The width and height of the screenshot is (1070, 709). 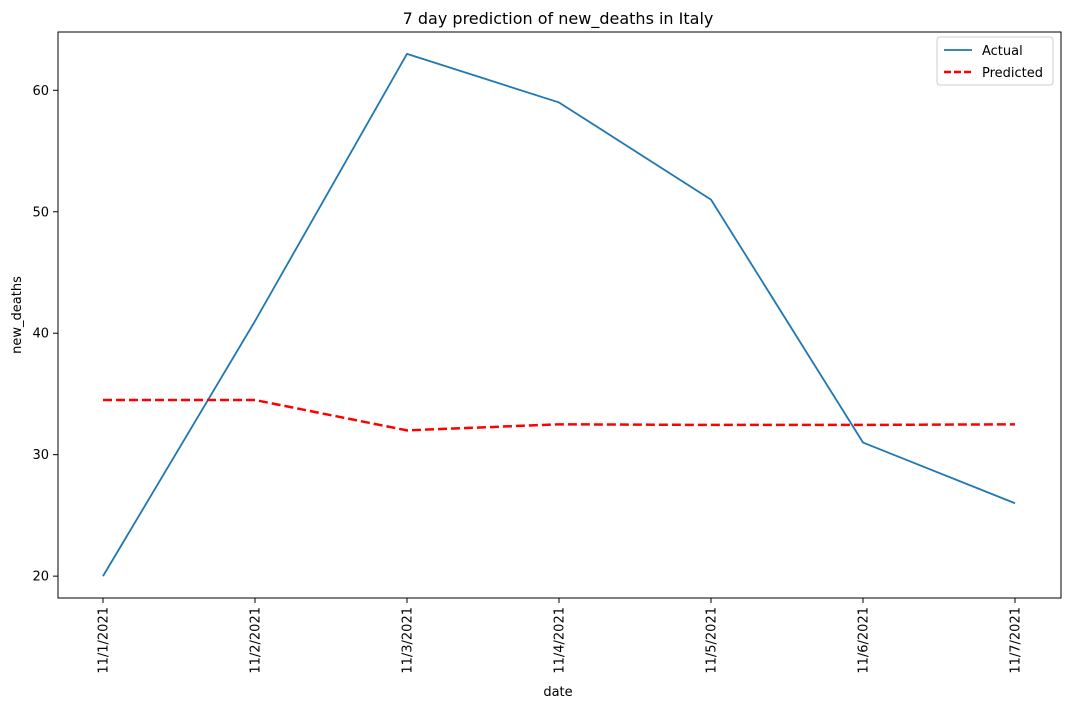 What do you see at coordinates (1012, 73) in the screenshot?
I see `legend-label-predicted: Predicted` at bounding box center [1012, 73].